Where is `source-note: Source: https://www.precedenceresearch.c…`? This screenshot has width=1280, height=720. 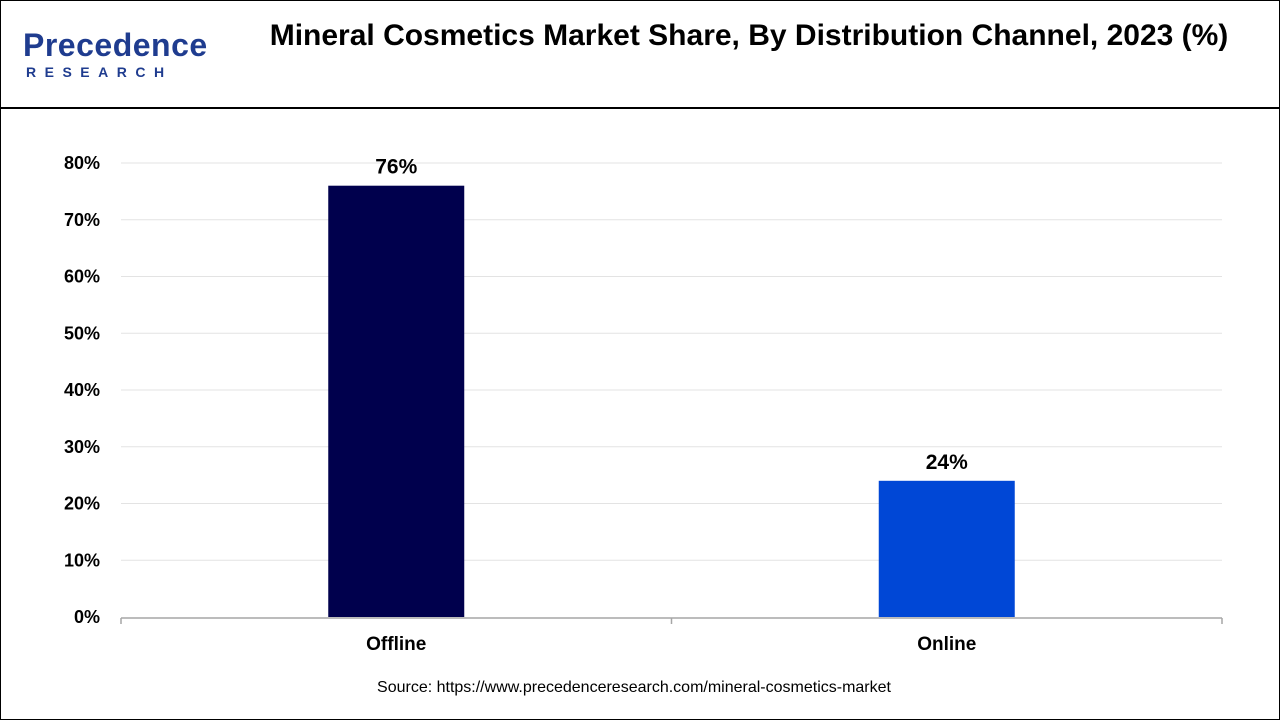 source-note: Source: https://www.precedenceresearch.c… is located at coordinates (634, 687).